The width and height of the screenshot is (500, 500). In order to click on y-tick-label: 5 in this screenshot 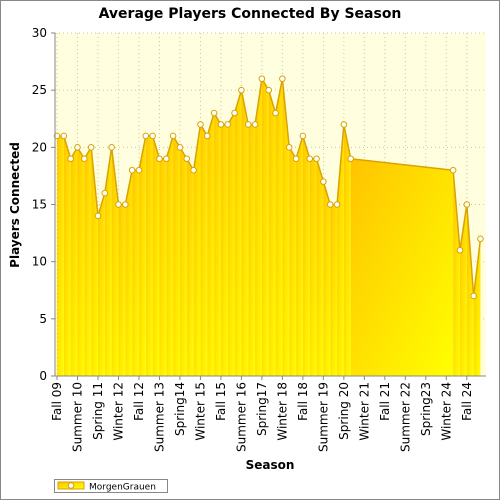, I will do `click(43, 319)`.